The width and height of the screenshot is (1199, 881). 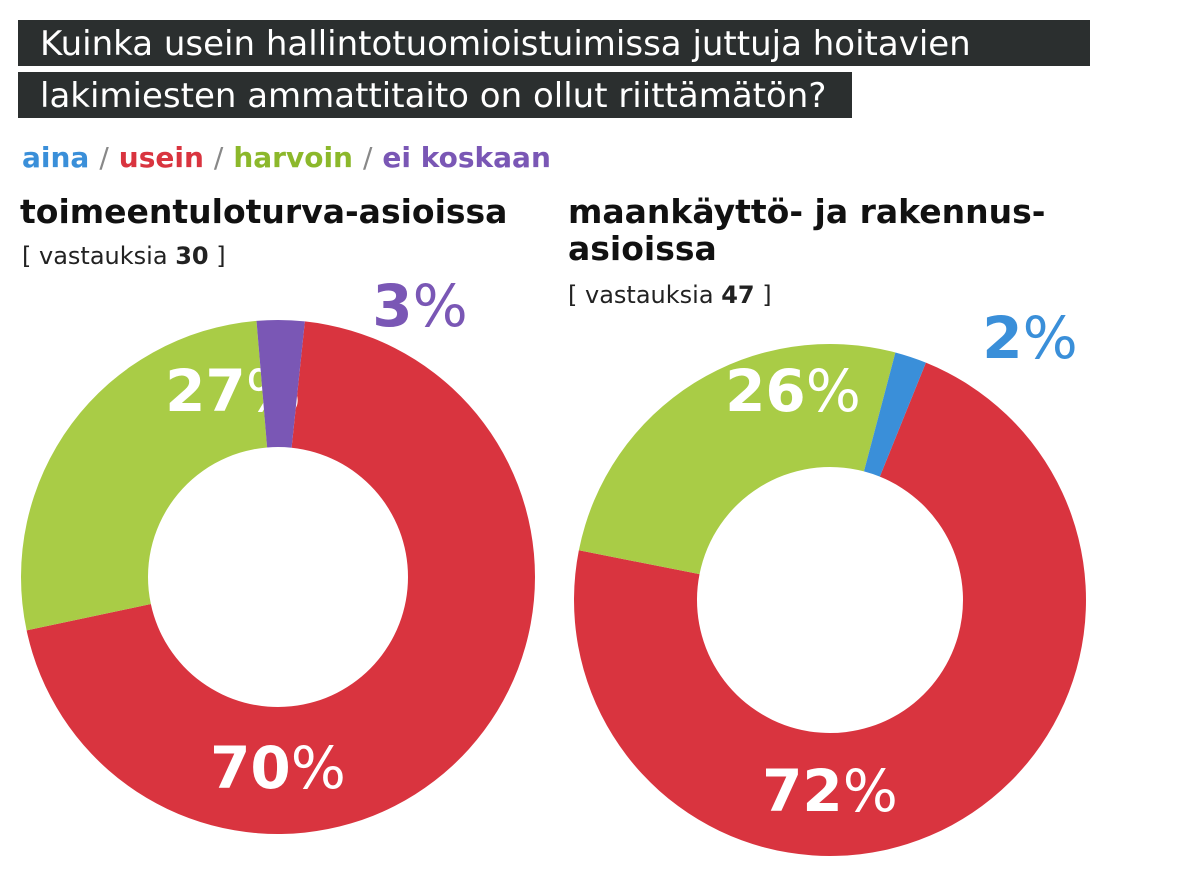 I want to click on chart-2-title-line-2: asioissa, so click(x=642, y=248).